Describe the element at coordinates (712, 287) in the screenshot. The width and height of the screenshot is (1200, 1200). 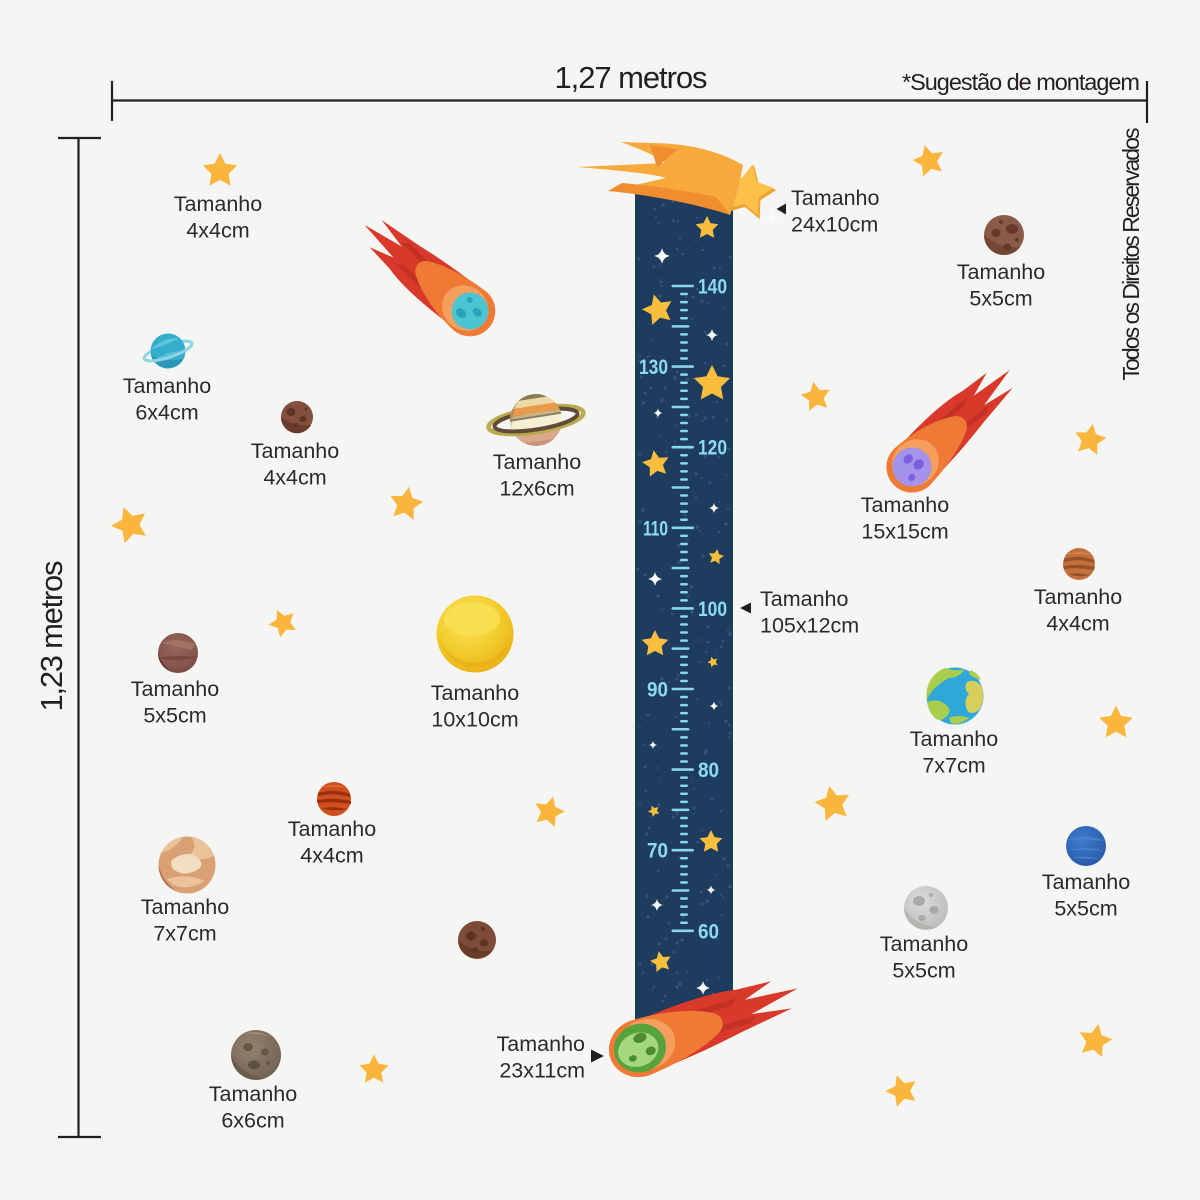
I see `svg-text: 140` at that location.